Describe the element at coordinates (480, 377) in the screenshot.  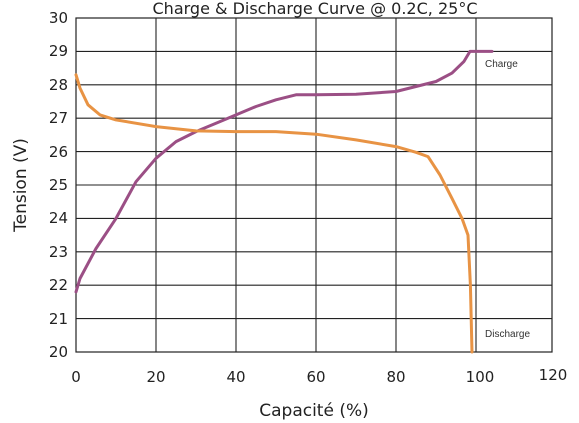
I see `x-tick-label: 100` at that location.